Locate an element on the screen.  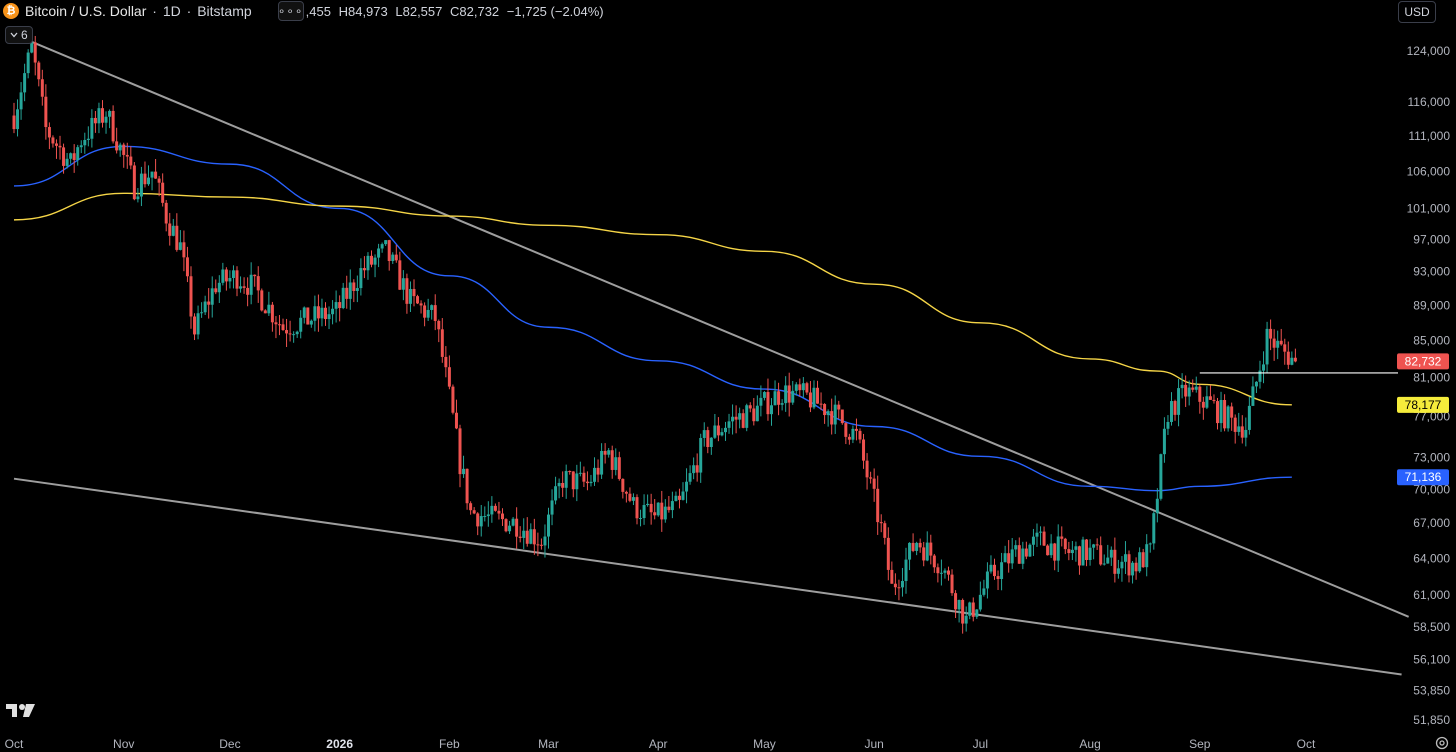
close-value: C82,732 is located at coordinates (475, 11).